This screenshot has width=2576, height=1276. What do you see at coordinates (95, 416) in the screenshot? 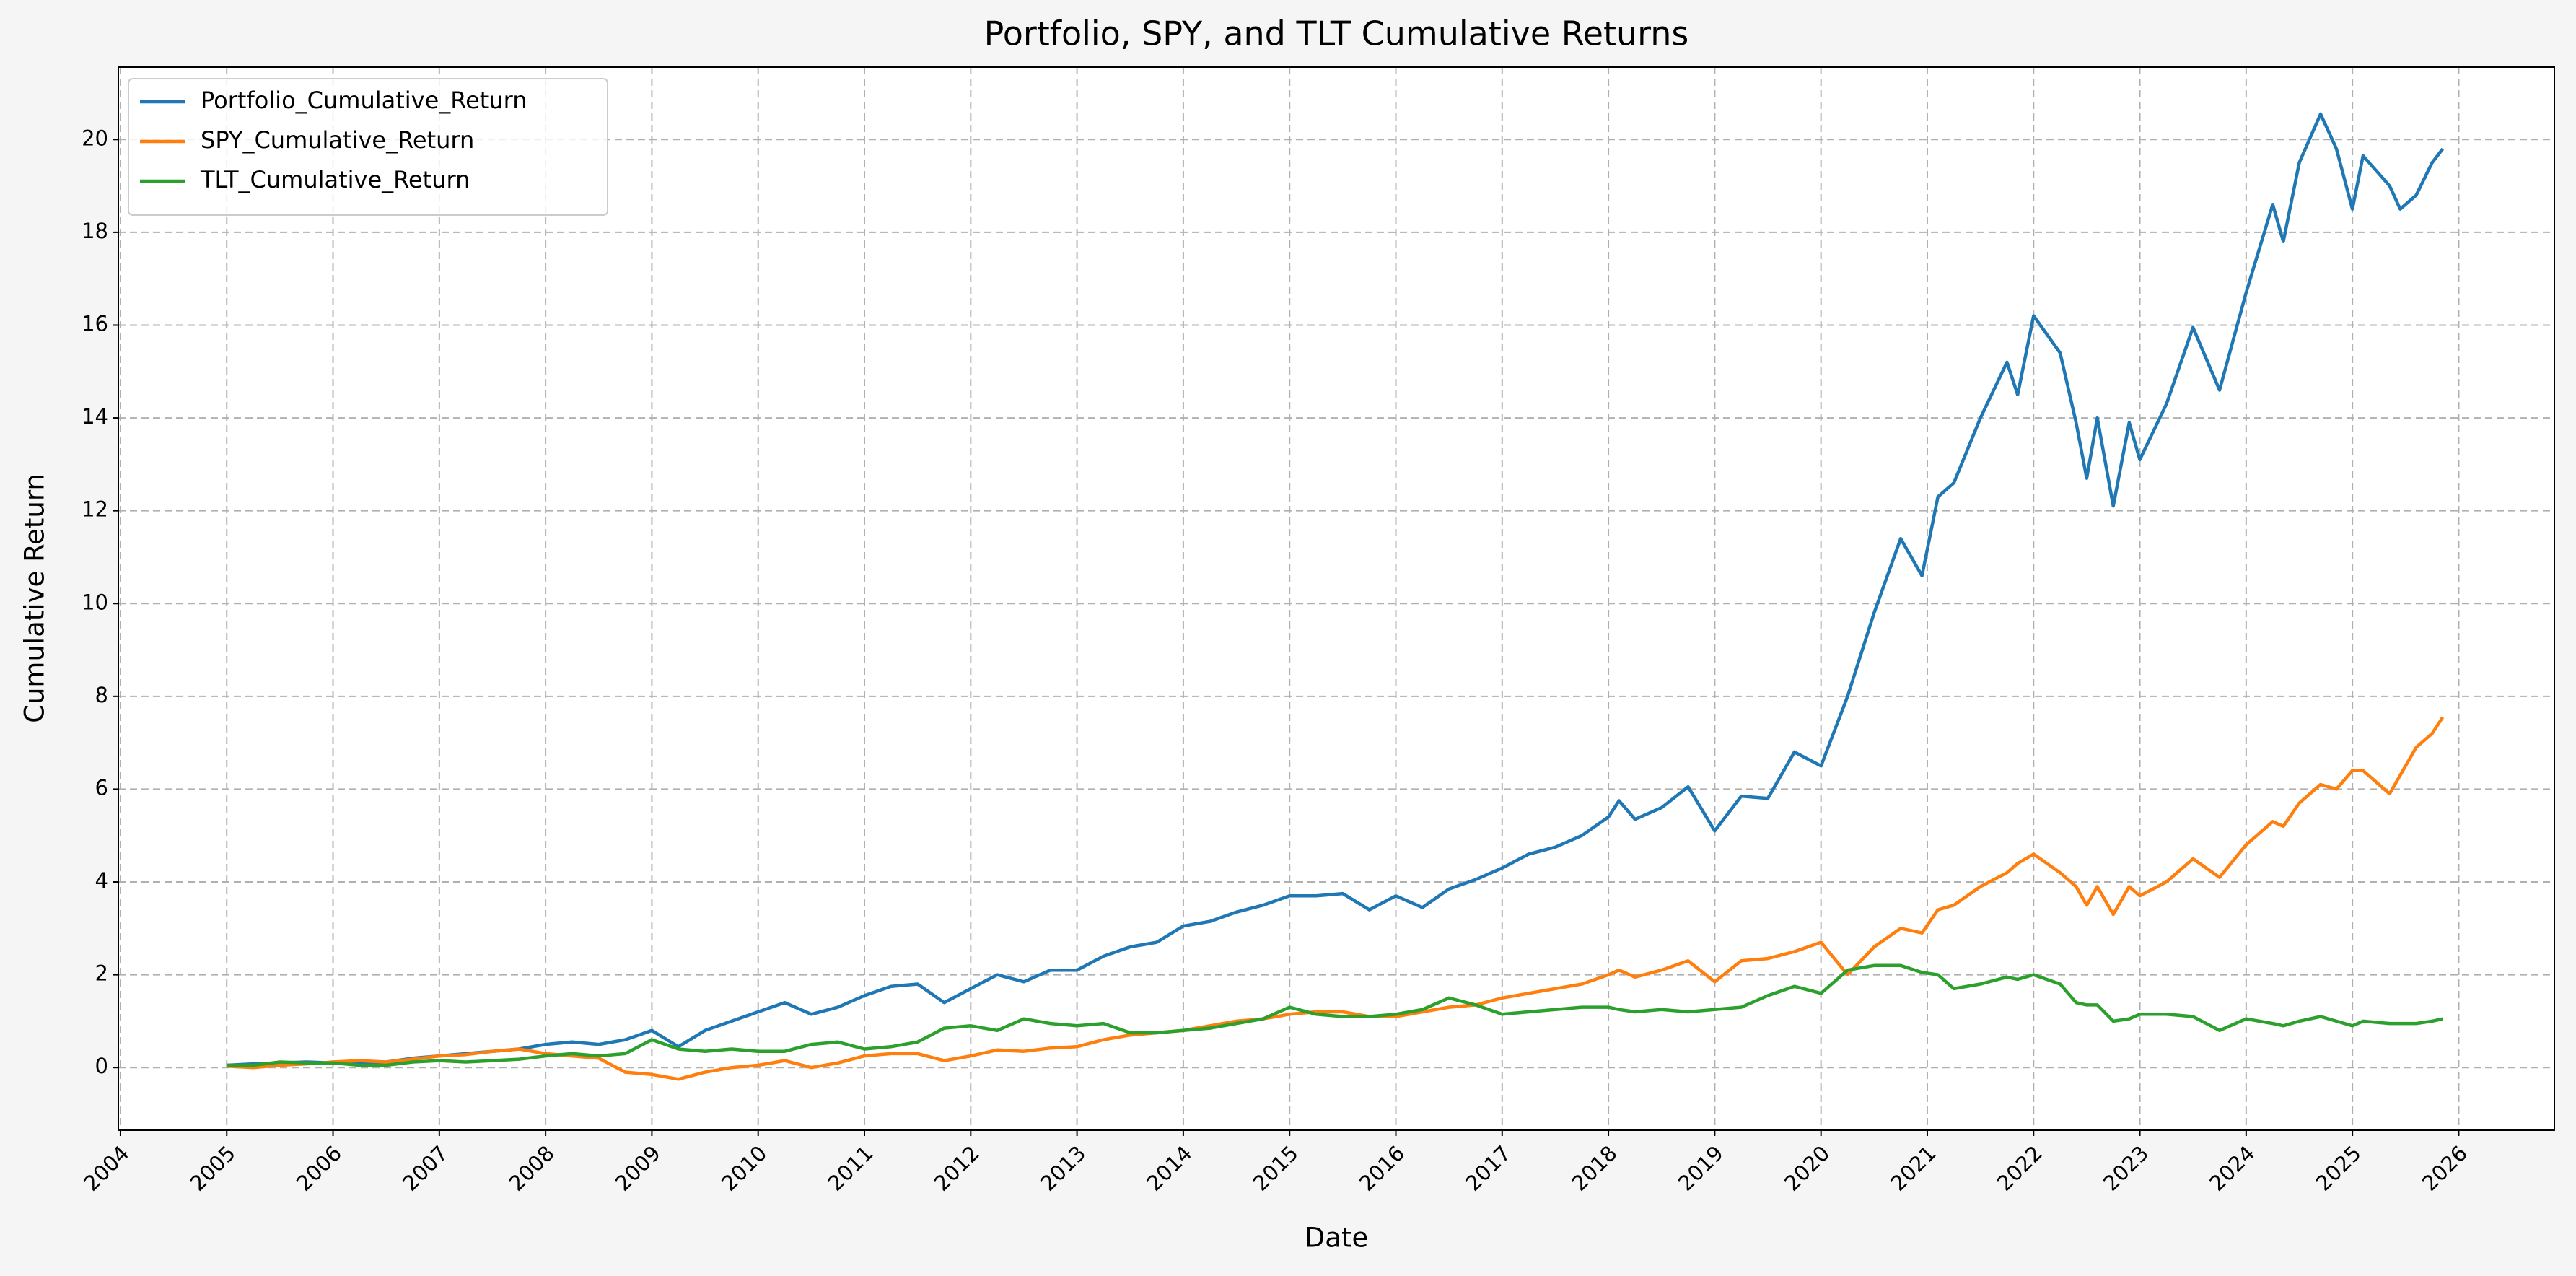
I see `y-tick-label: 14` at bounding box center [95, 416].